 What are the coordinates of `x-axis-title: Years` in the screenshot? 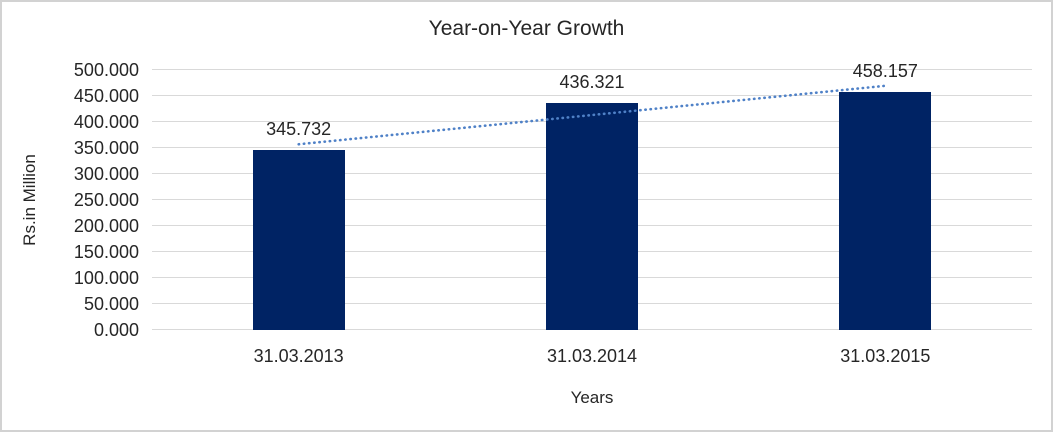 It's located at (592, 397).